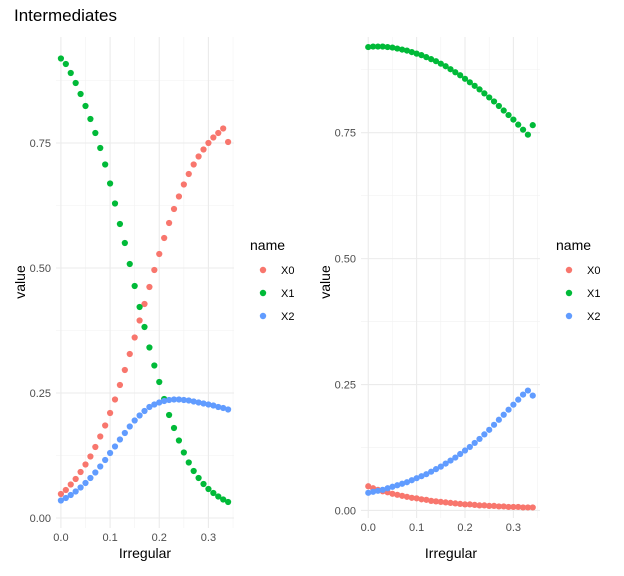 Image resolution: width=624 pixels, height=576 pixels. I want to click on x-tick-label: 0.1, so click(109, 538).